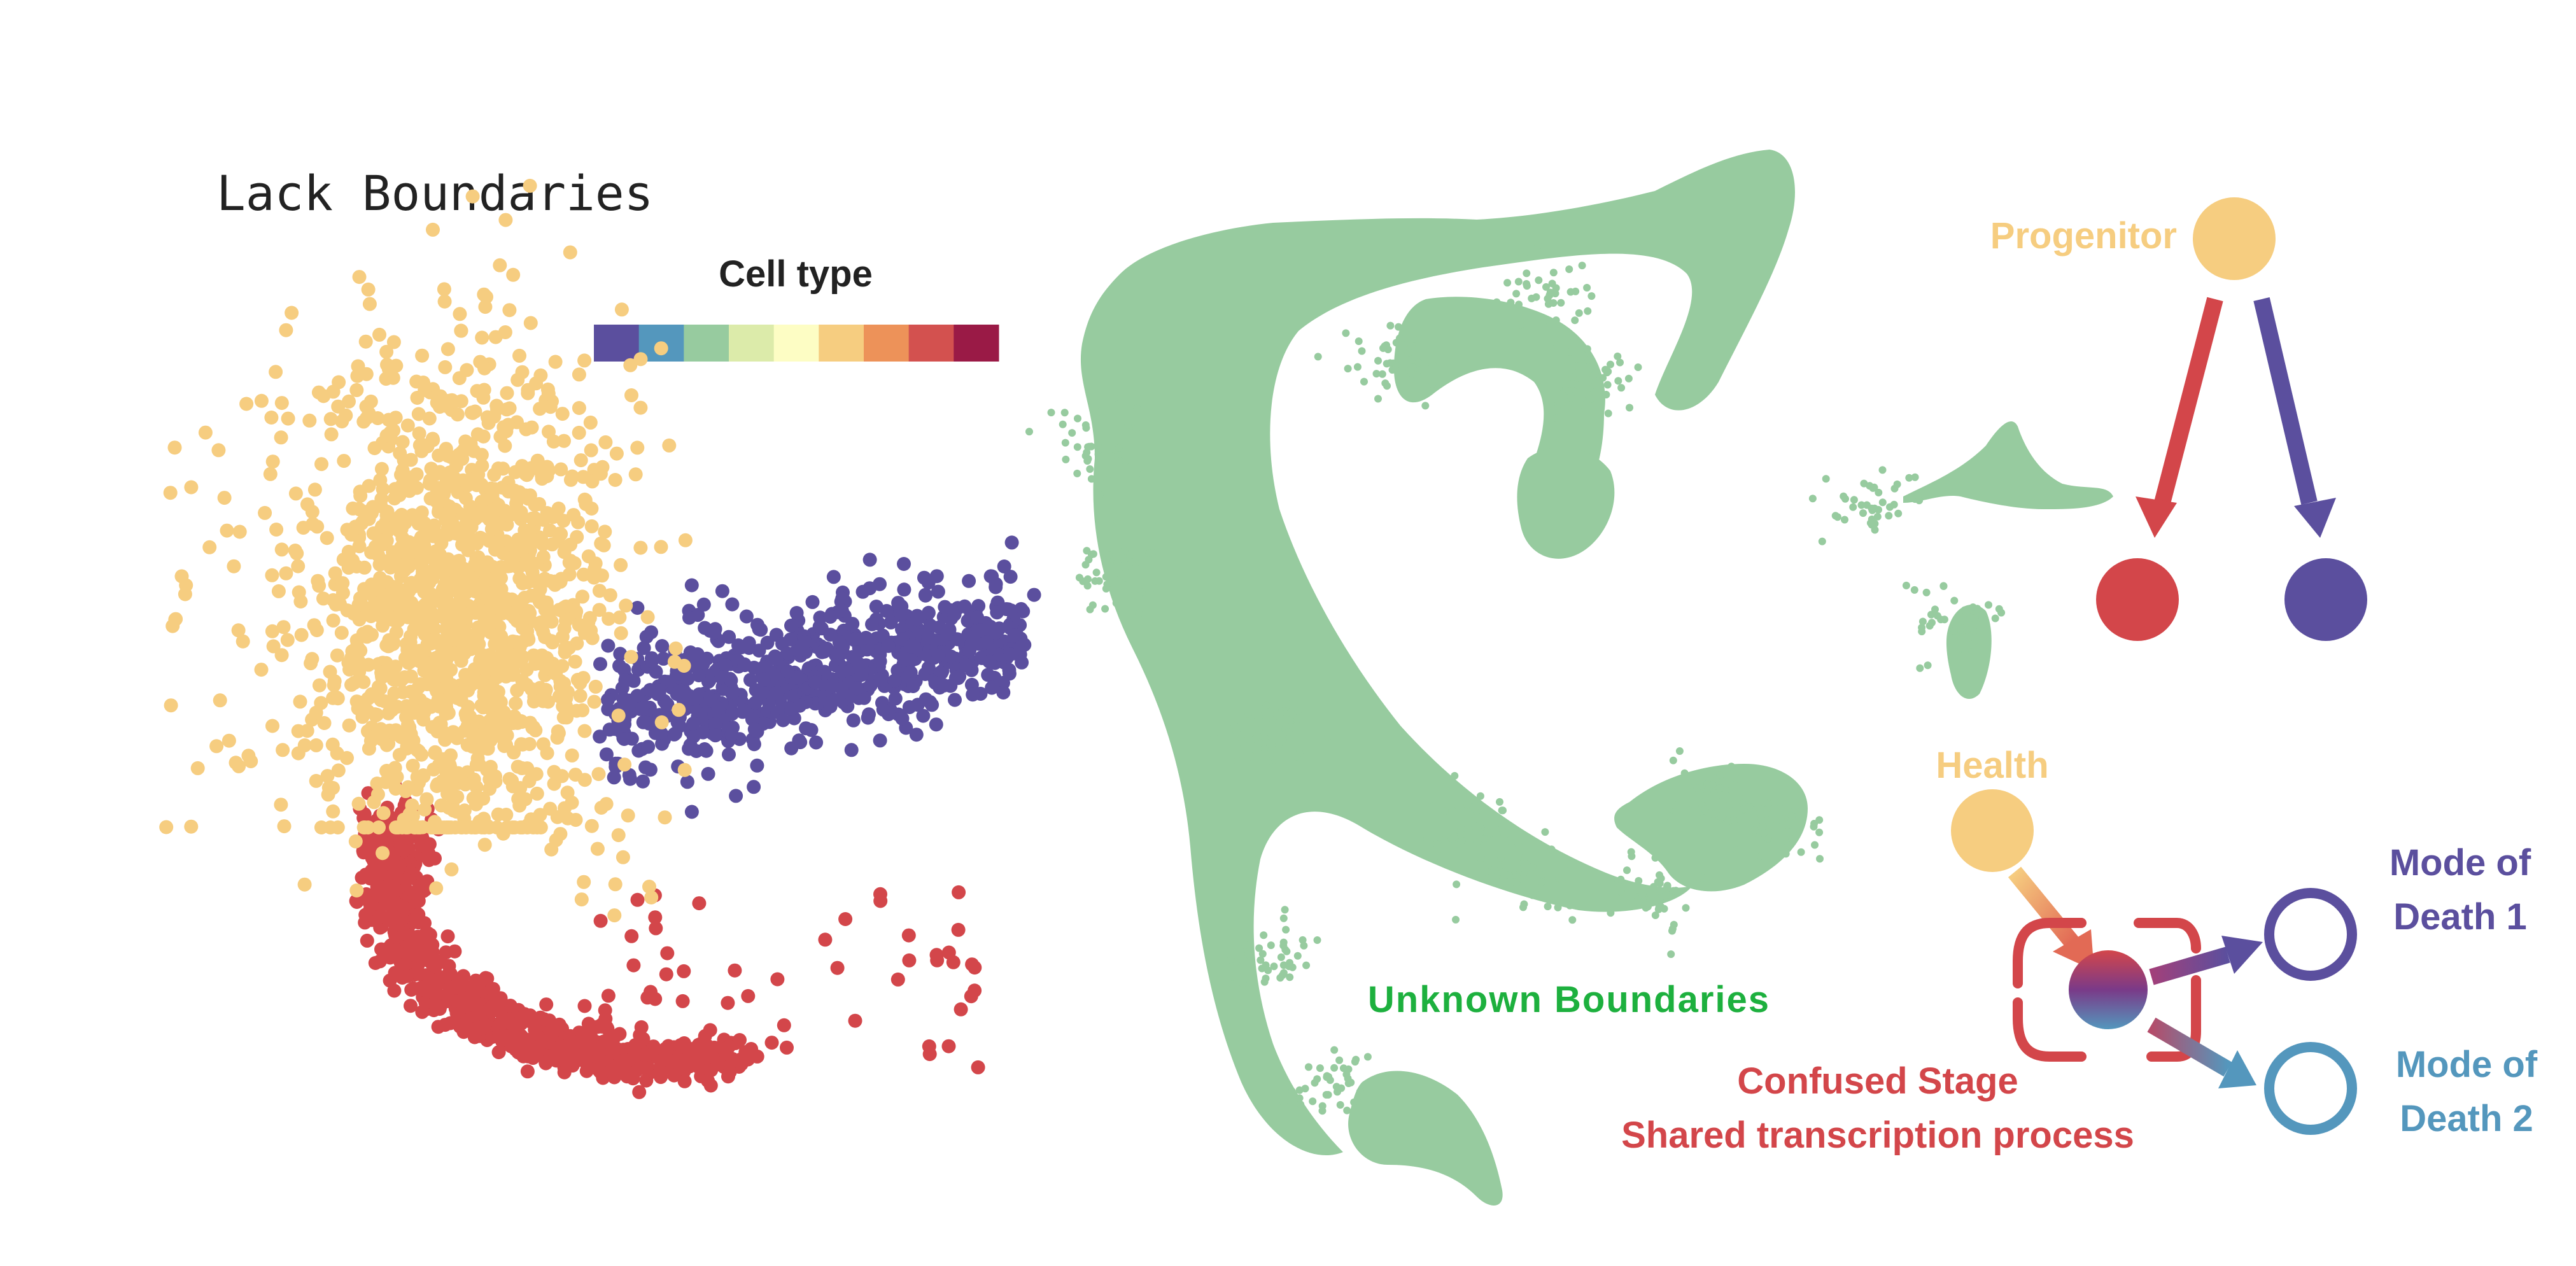 The width and height of the screenshot is (2576, 1266). What do you see at coordinates (977, 343) in the screenshot?
I see `colorbar-swatch` at bounding box center [977, 343].